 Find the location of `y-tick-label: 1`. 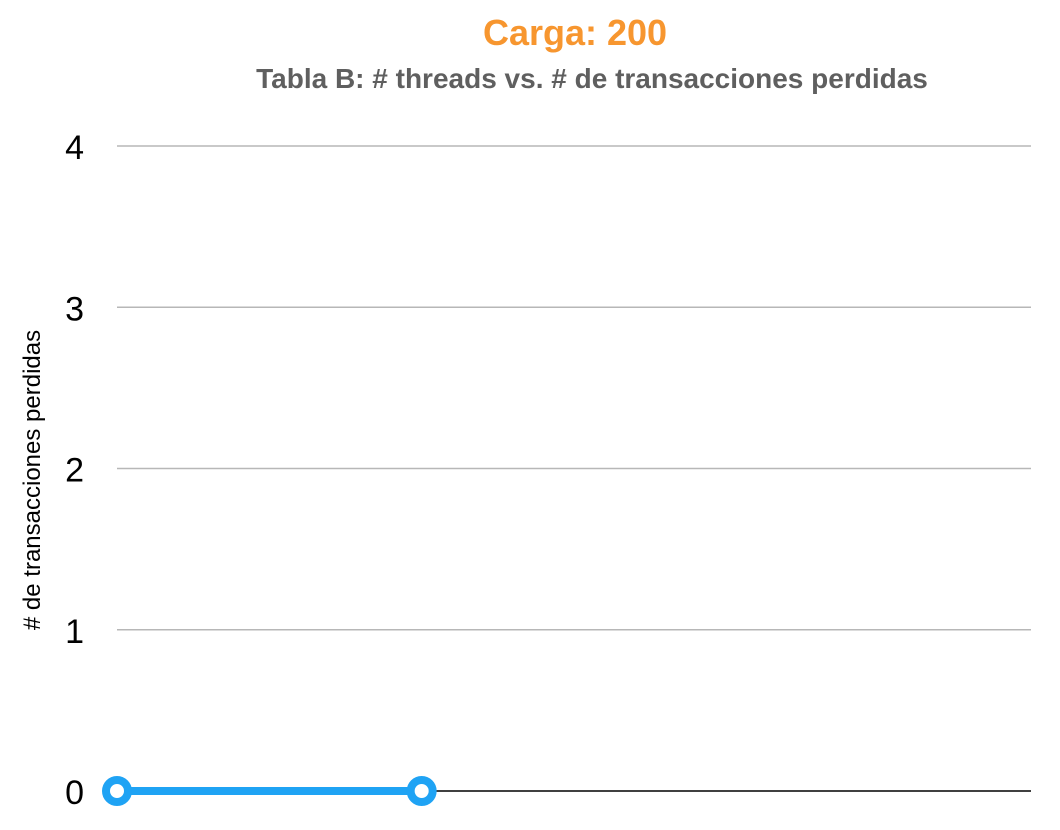

y-tick-label: 1 is located at coordinates (74, 632).